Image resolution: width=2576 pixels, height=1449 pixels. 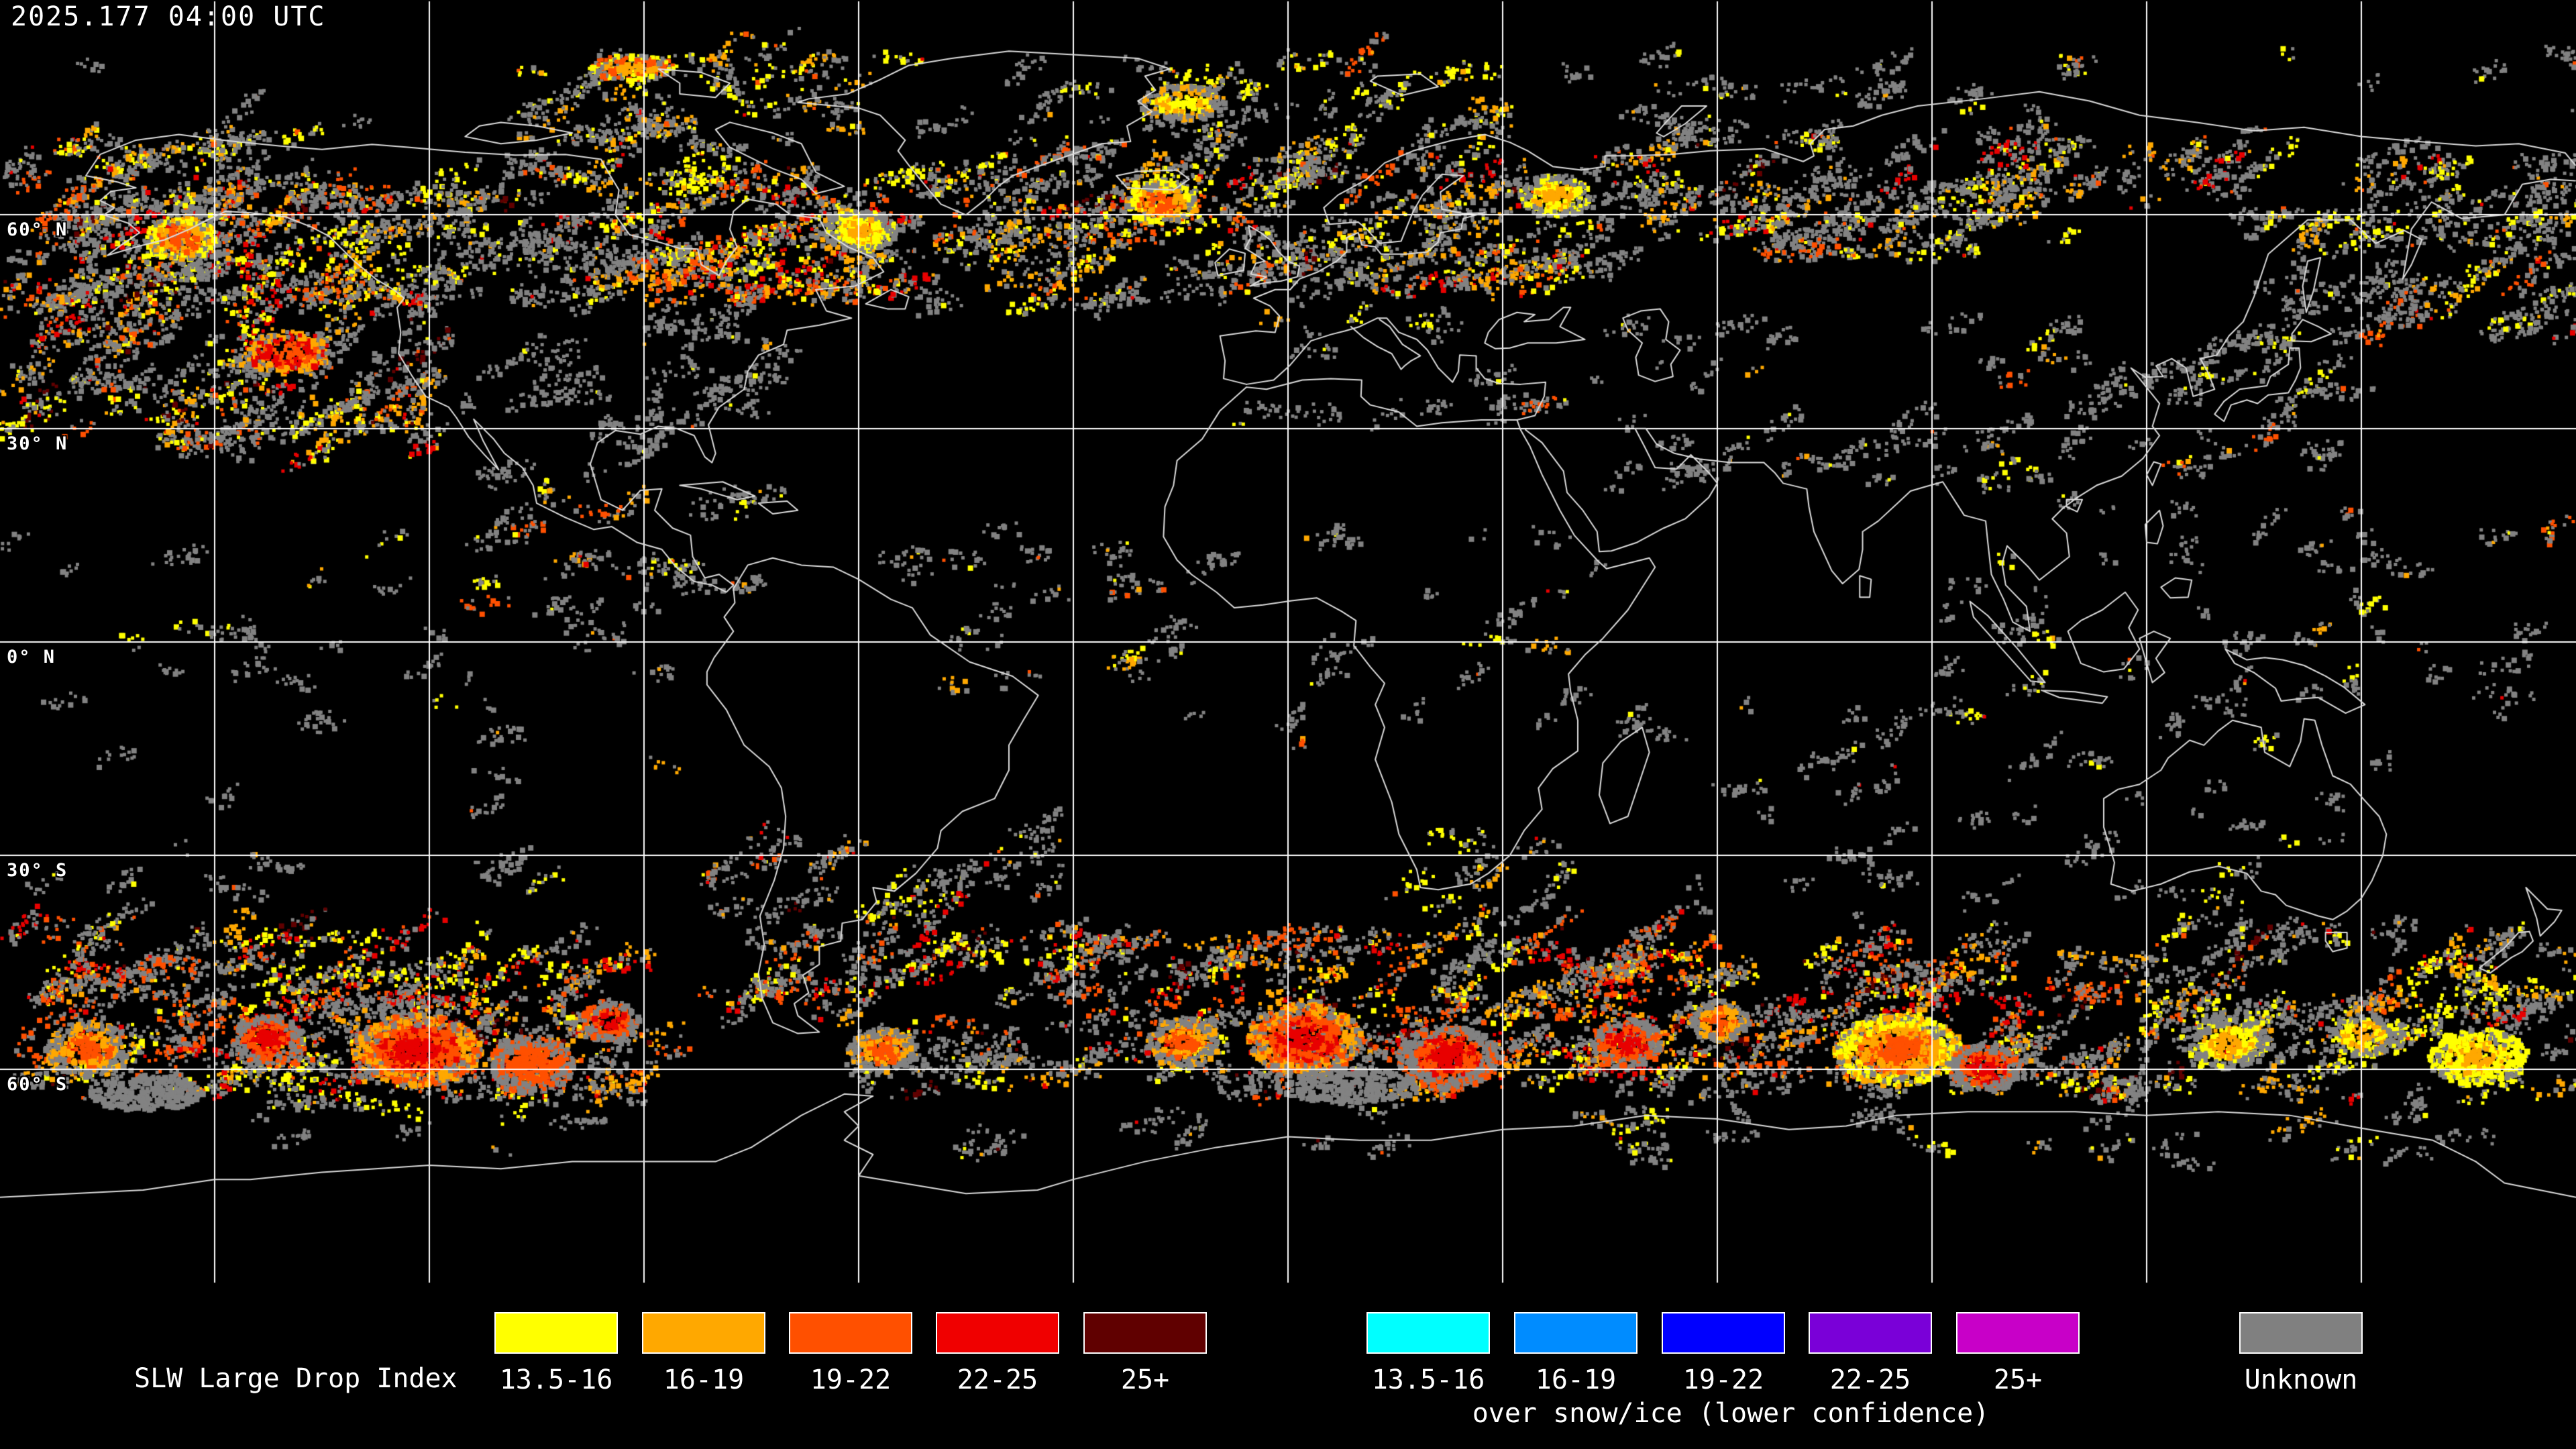 What do you see at coordinates (168, 16) in the screenshot?
I see `timestamp-title: 2025.177 04:00 UTC` at bounding box center [168, 16].